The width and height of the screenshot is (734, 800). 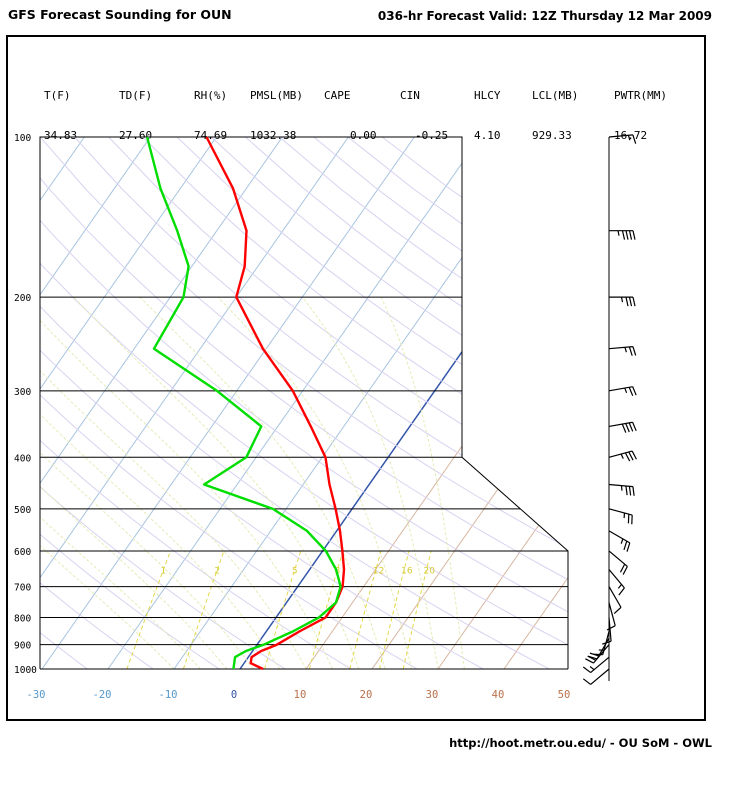 What do you see at coordinates (580, 743) in the screenshot?
I see `source-credit: http://hoot.metr.ou.edu/ - OU SoM - OWL` at bounding box center [580, 743].